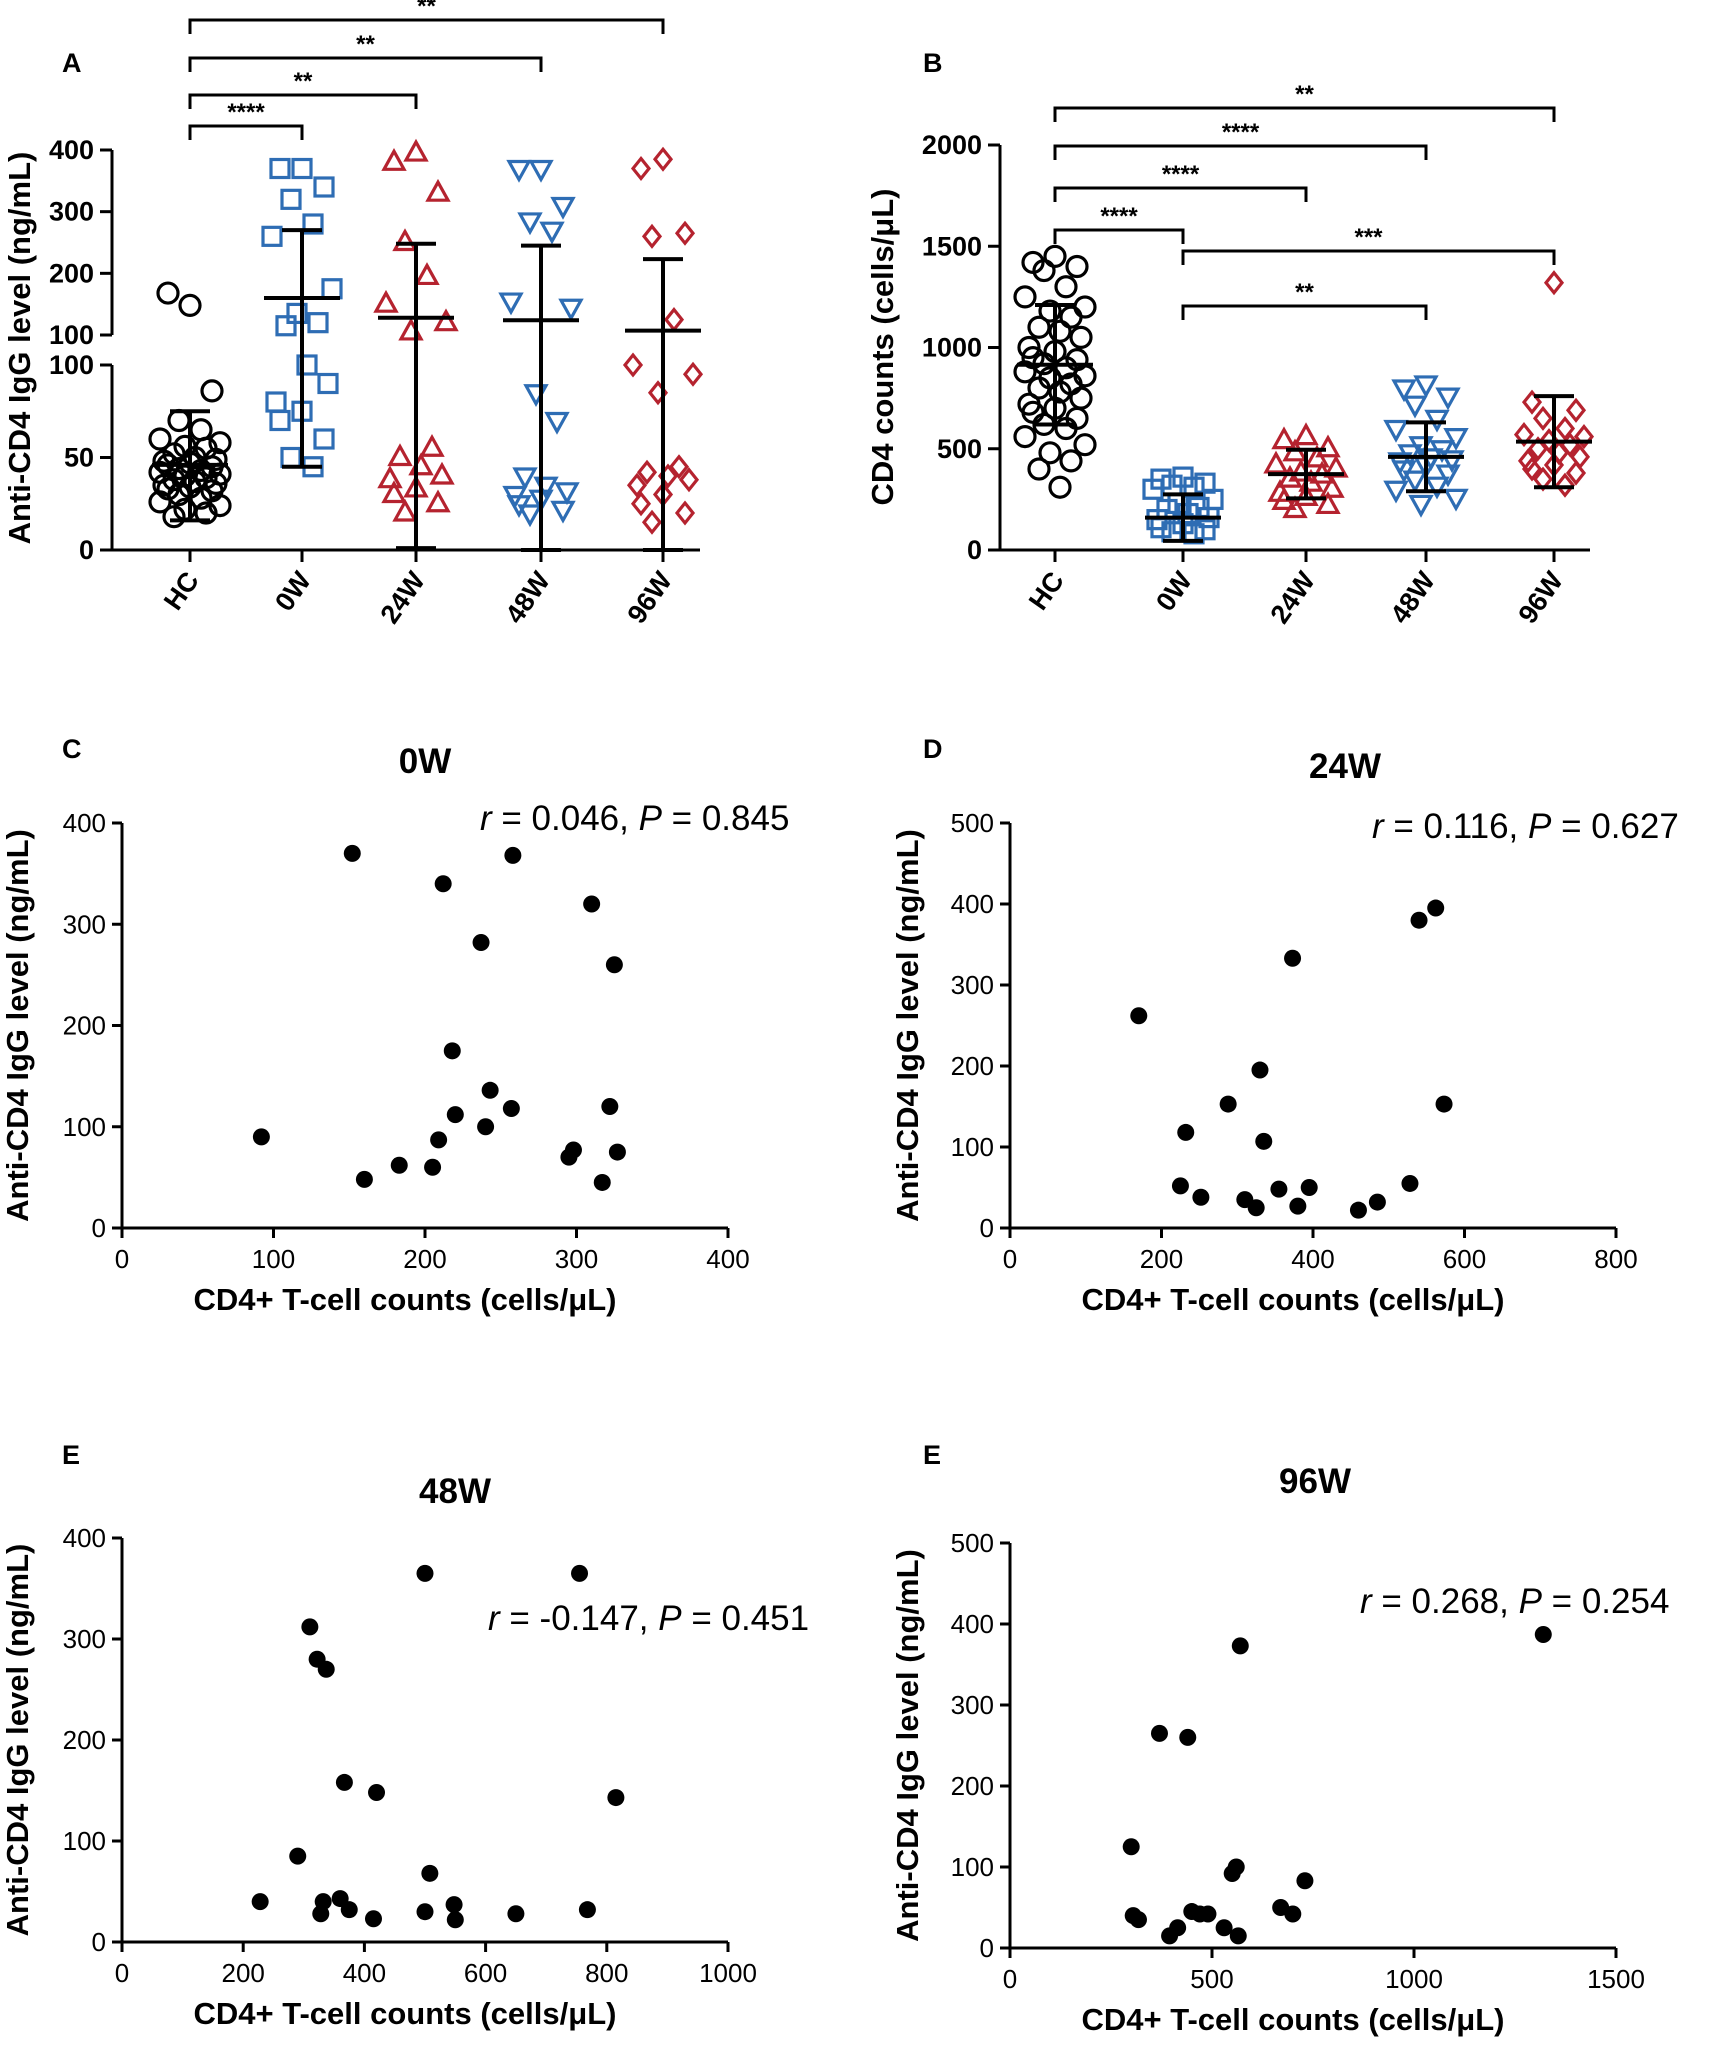  I want to click on panel-label-a: A, so click(72, 63).